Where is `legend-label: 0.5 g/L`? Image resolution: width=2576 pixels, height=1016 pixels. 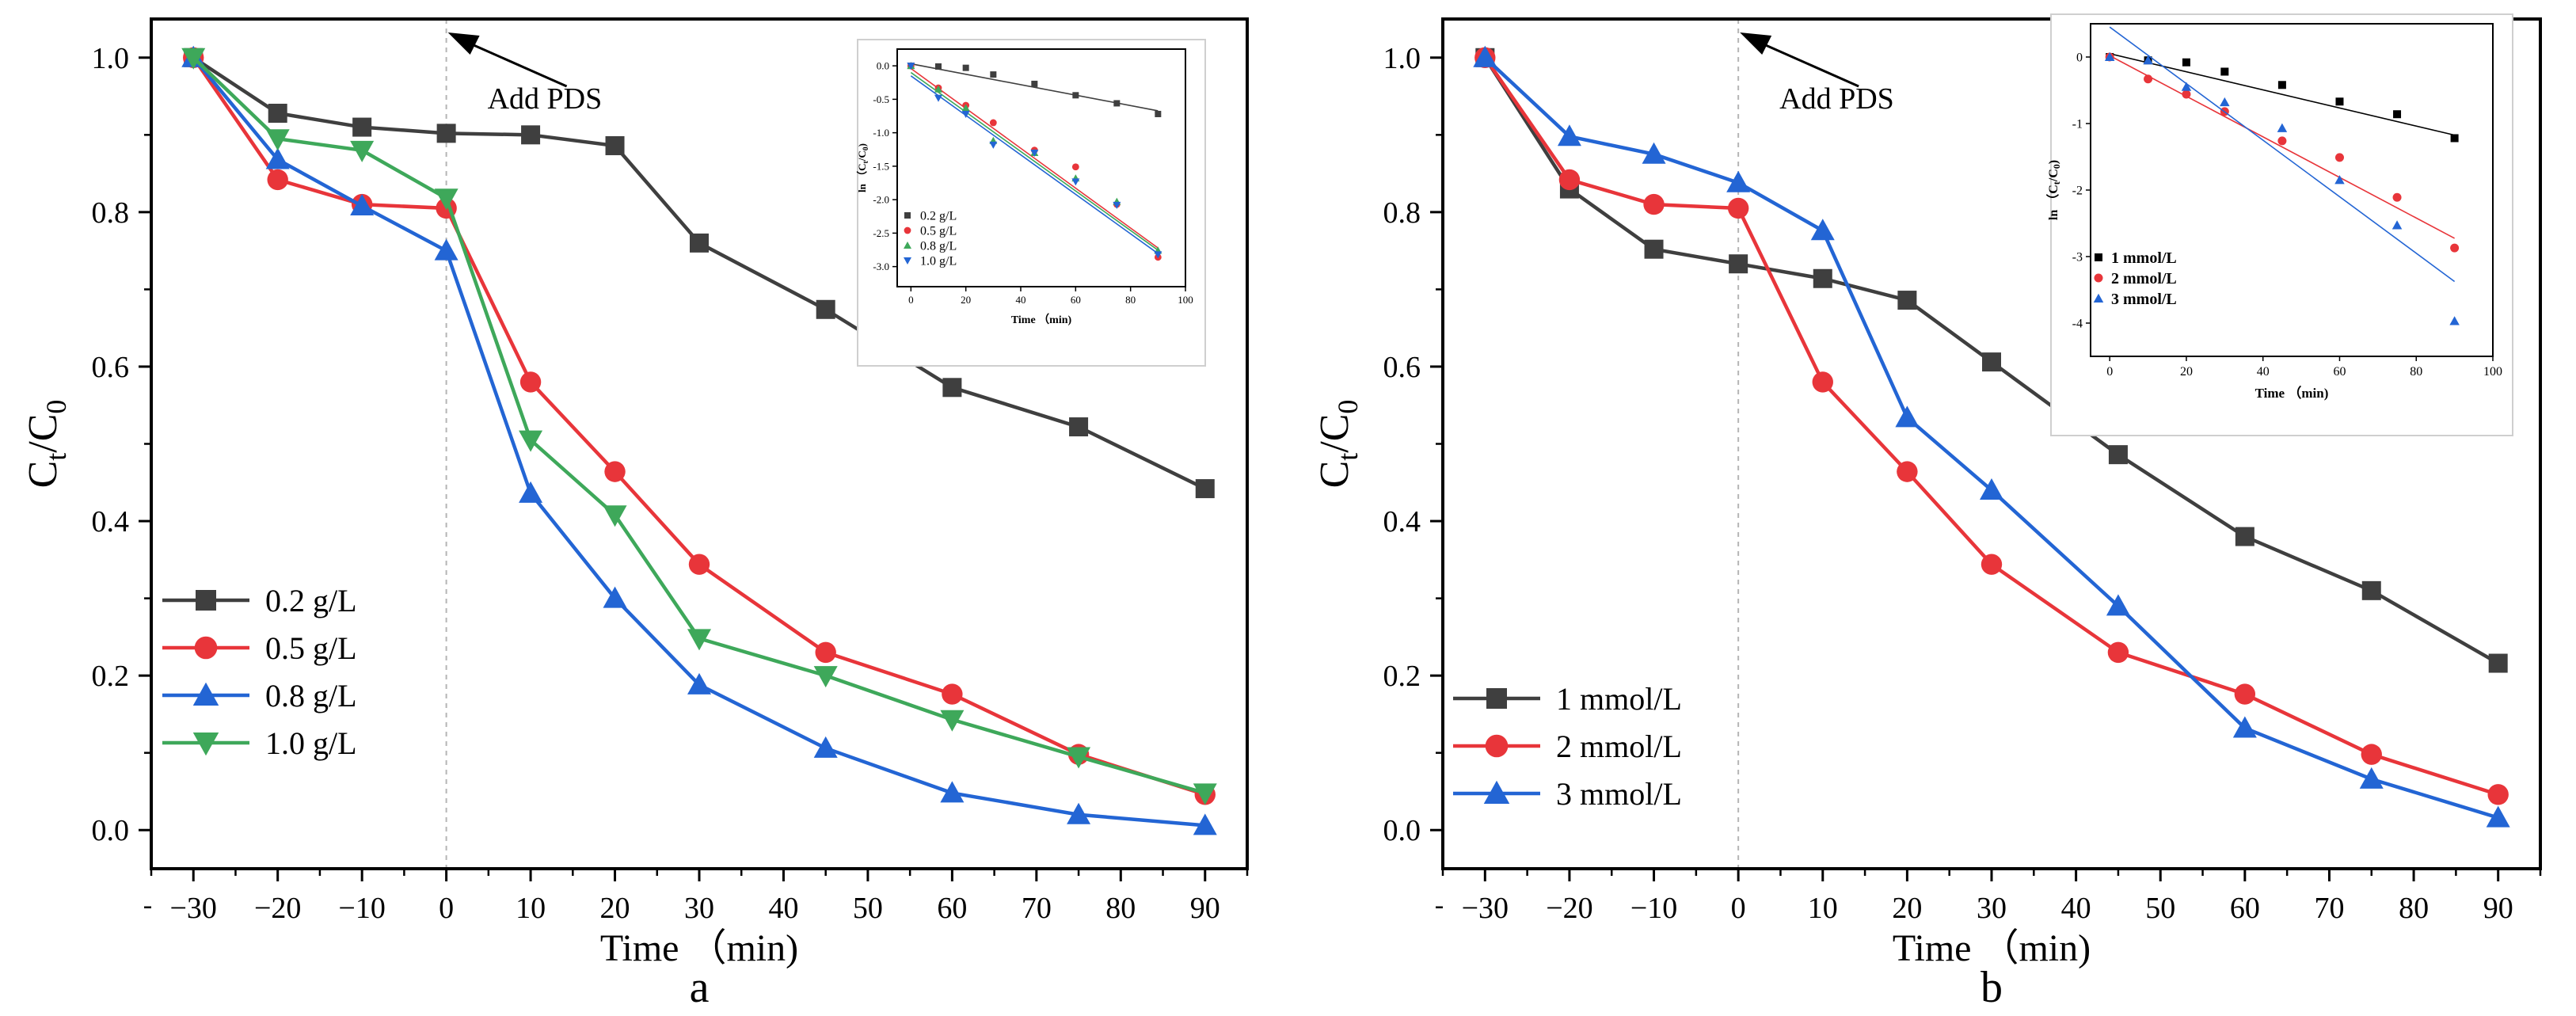
legend-label: 0.5 g/L is located at coordinates (311, 648).